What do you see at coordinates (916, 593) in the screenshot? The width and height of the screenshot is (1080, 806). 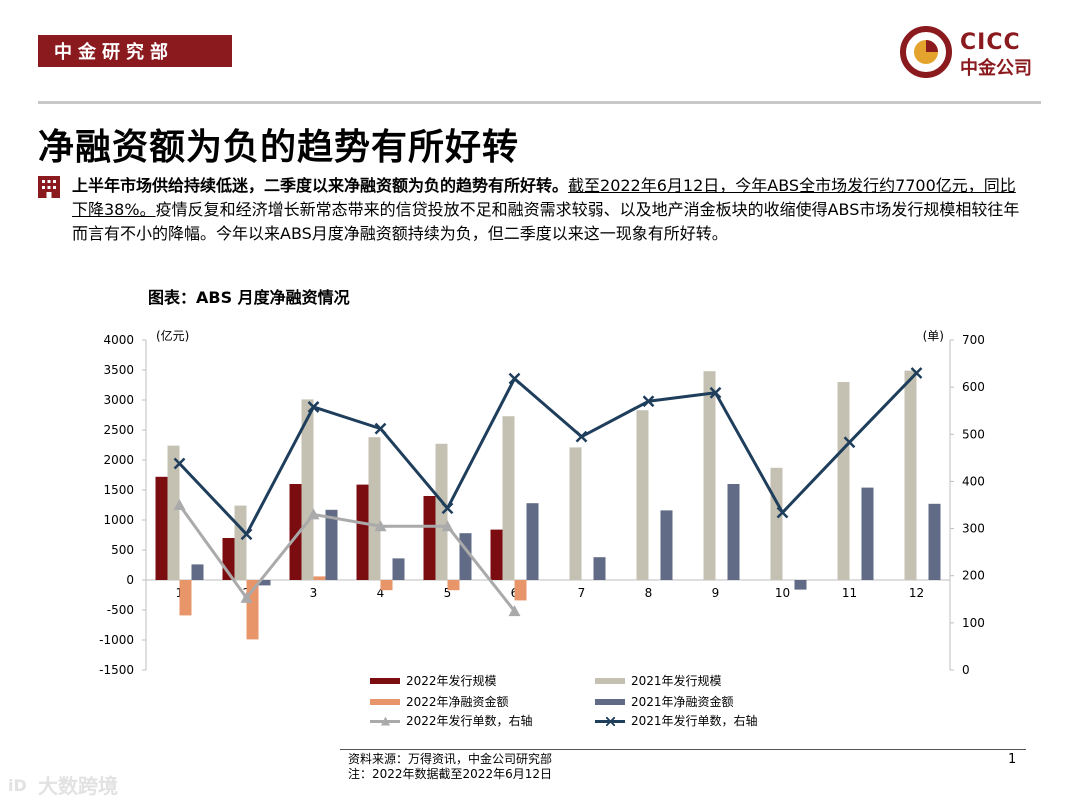 I see `x-tick-label: 12` at bounding box center [916, 593].